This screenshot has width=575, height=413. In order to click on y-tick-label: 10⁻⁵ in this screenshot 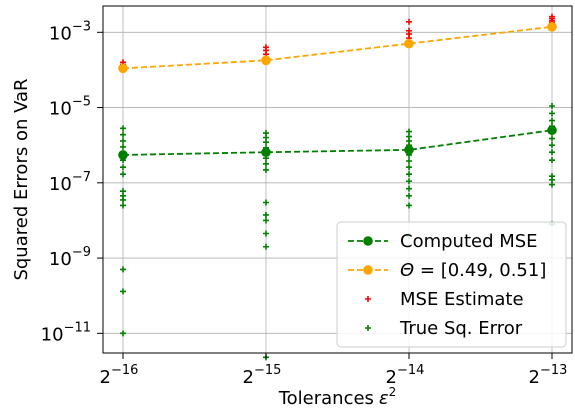, I will do `click(70, 107)`.